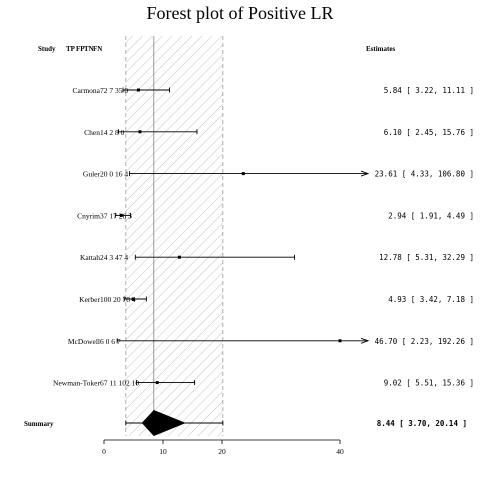  Describe the element at coordinates (271, 341) in the screenshot. I see `study-row: McDowell 6 0 6 7 46.70 [ 2.23, 192.26 ]` at that location.